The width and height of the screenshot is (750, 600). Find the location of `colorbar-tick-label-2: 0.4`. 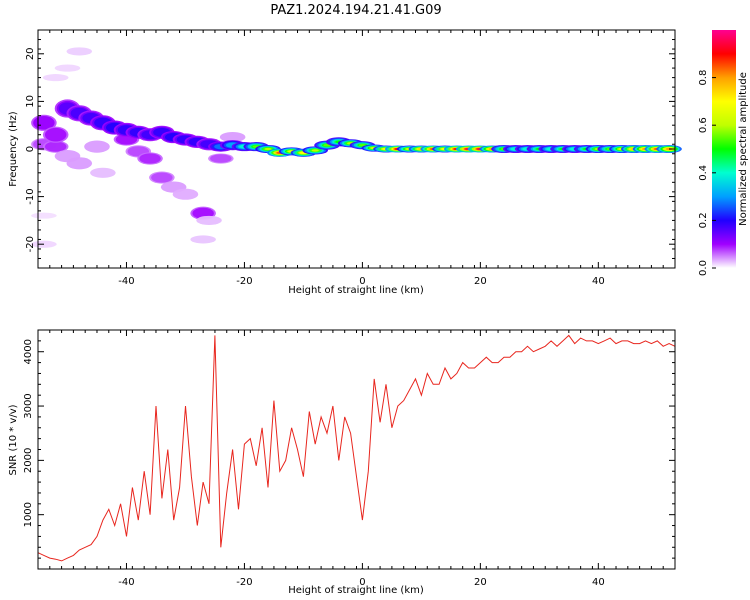

colorbar-tick-label-2: 0.4 is located at coordinates (703, 173).